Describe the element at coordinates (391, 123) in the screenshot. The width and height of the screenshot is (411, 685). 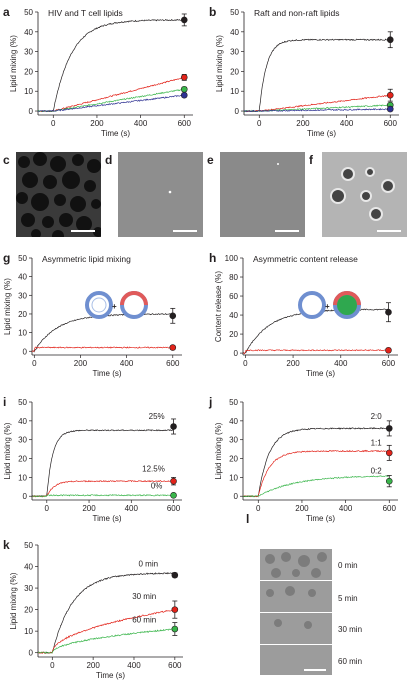
I see `x-tick-label-b-3: 600` at that location.